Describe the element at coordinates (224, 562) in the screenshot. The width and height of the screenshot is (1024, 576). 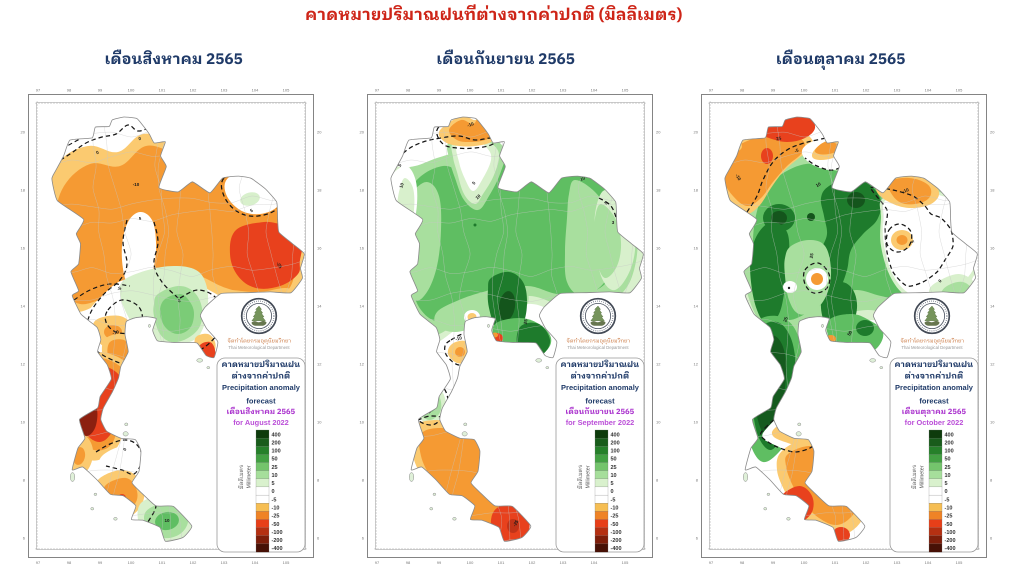
I see `svg-text: 103` at that location.